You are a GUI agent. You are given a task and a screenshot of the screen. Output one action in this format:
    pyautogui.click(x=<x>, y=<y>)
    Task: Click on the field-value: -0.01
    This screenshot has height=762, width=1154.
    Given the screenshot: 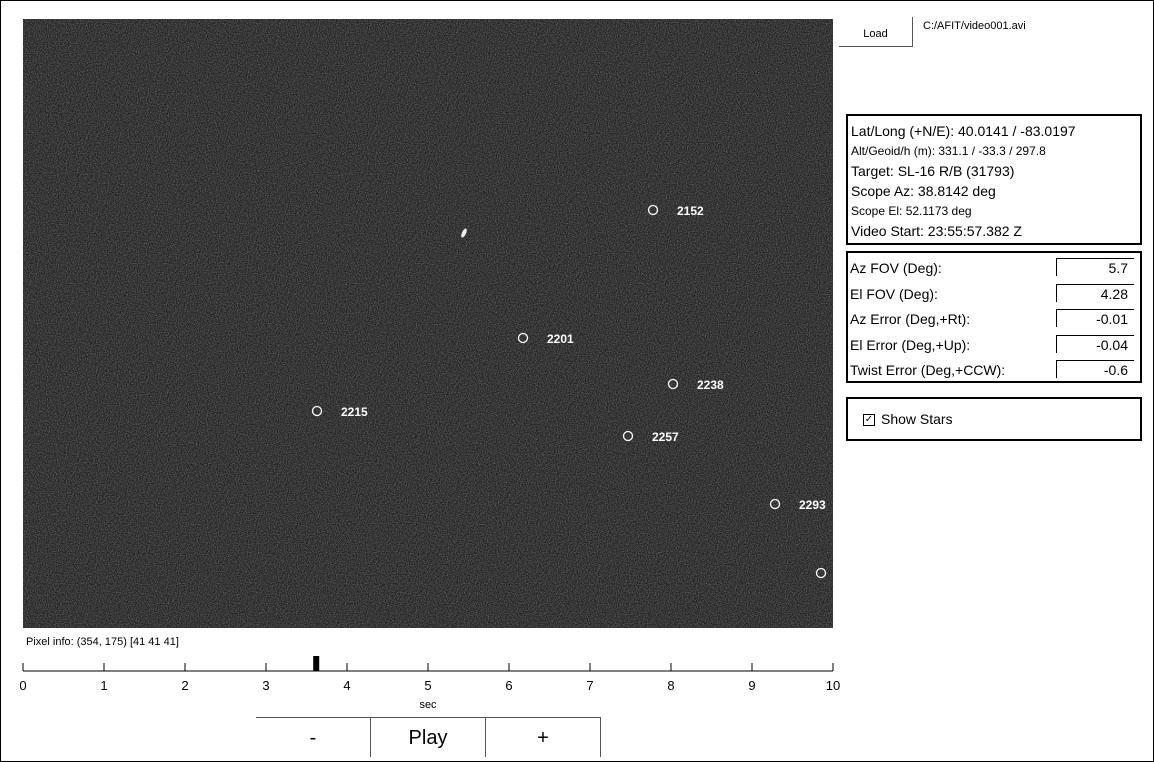 What is the action you would take?
    pyautogui.click(x=1095, y=318)
    